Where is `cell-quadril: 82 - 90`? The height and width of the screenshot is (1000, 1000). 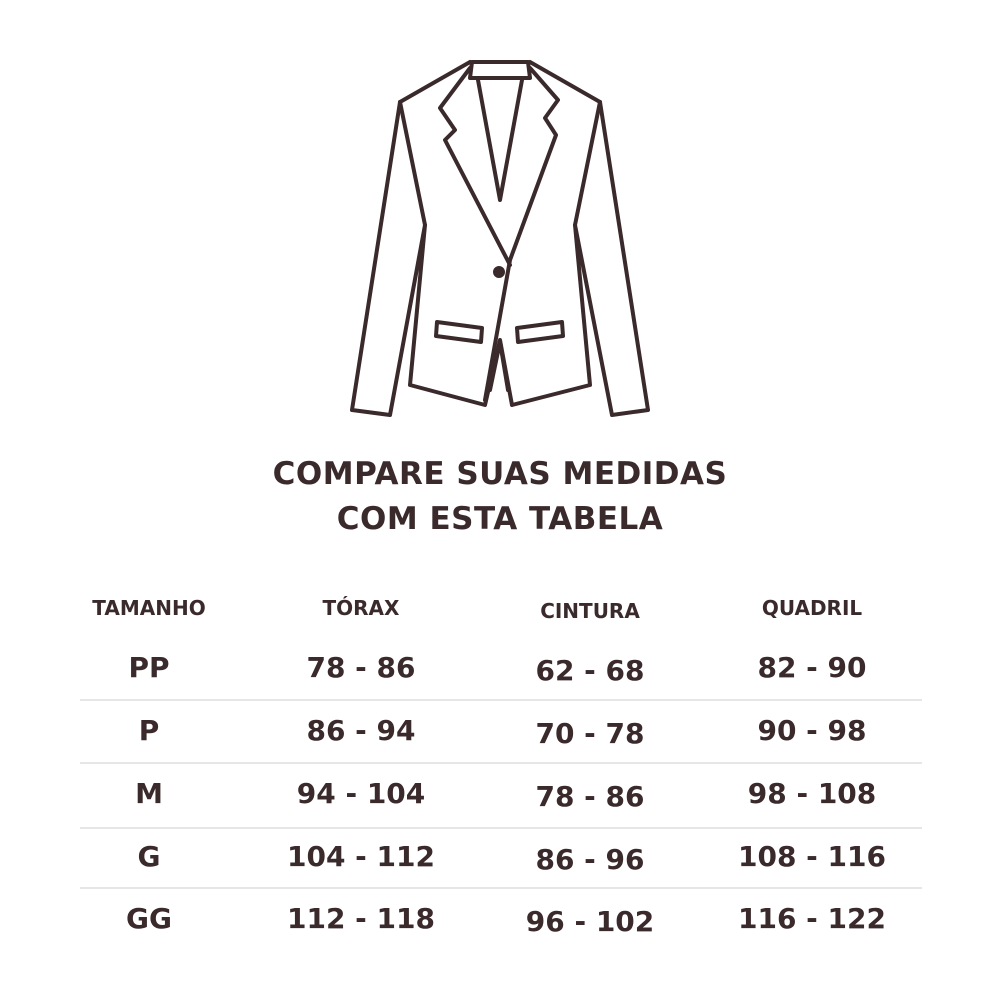 cell-quadril: 82 - 90 is located at coordinates (812, 667).